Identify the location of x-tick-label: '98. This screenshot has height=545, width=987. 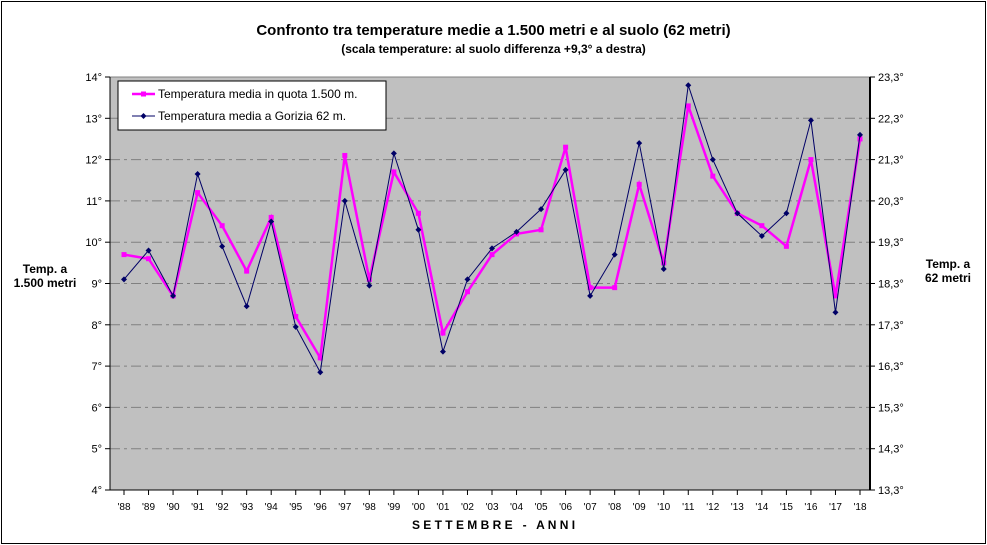
(369, 507).